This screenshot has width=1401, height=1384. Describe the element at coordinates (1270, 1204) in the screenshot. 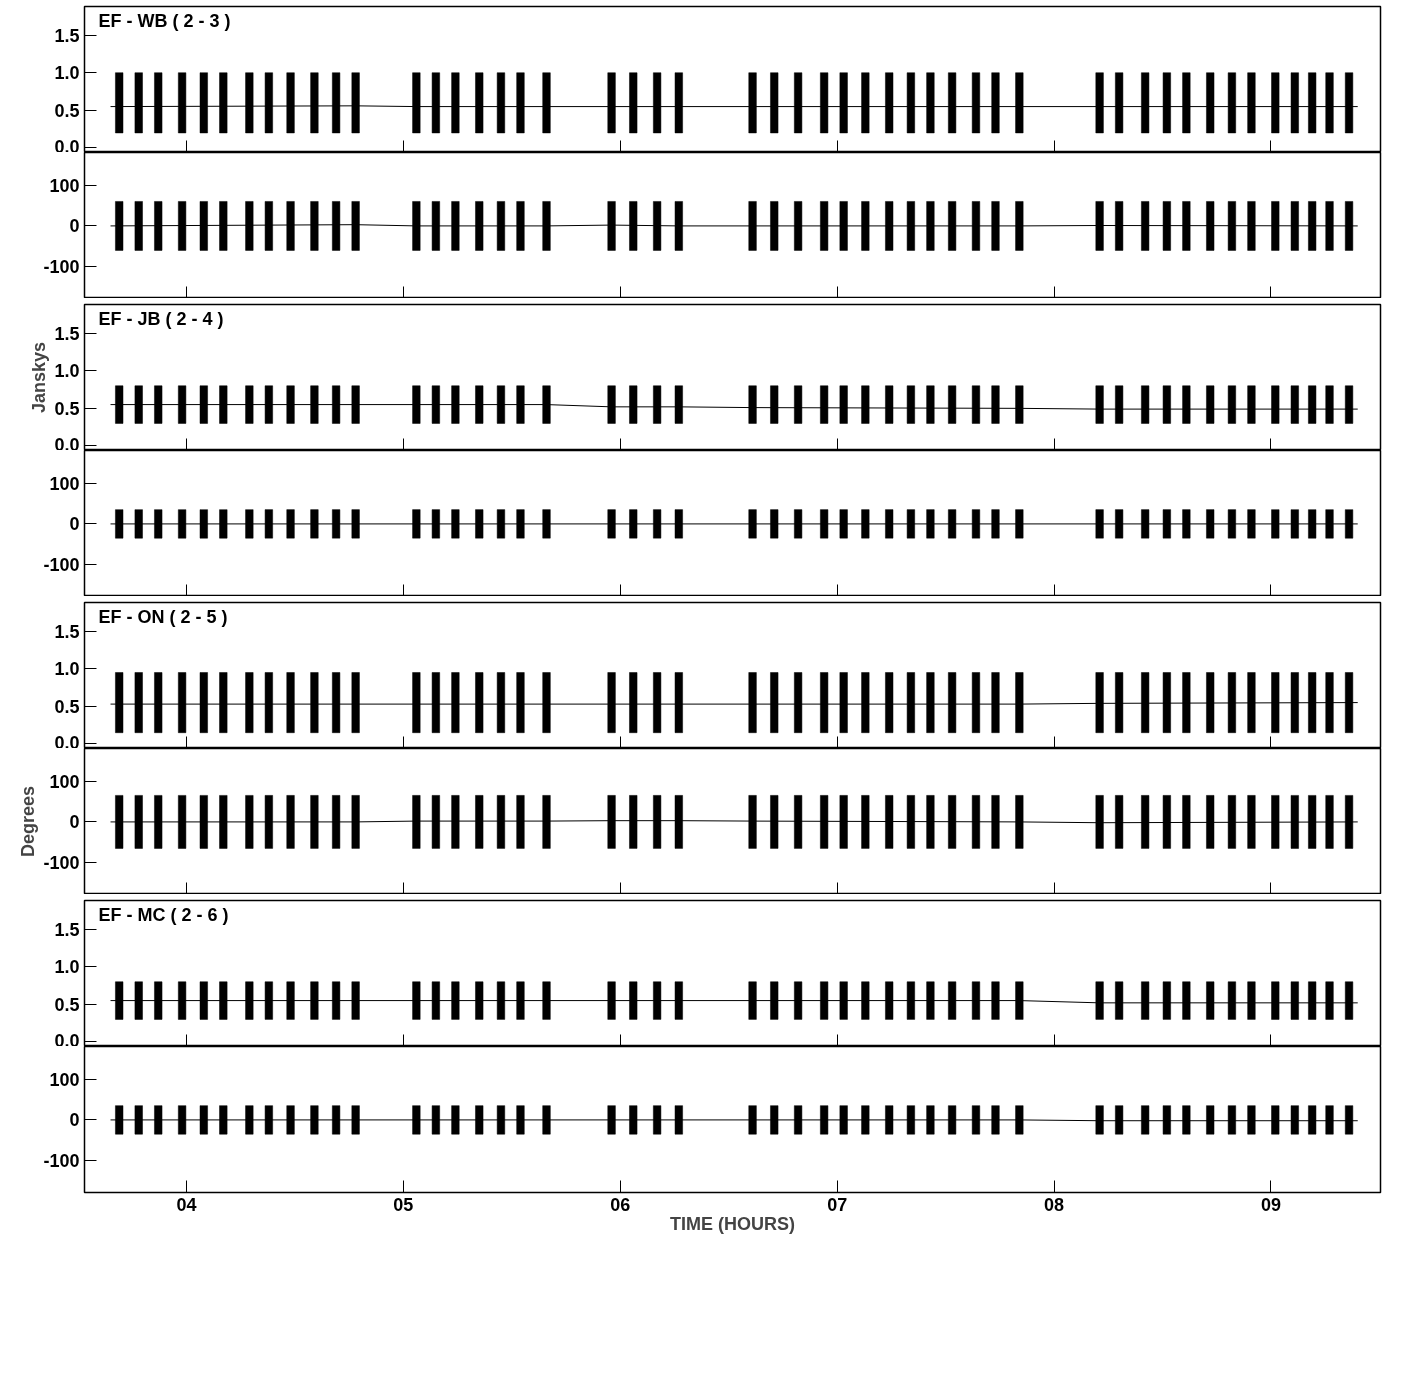

I see `x-tick-label: 09` at that location.